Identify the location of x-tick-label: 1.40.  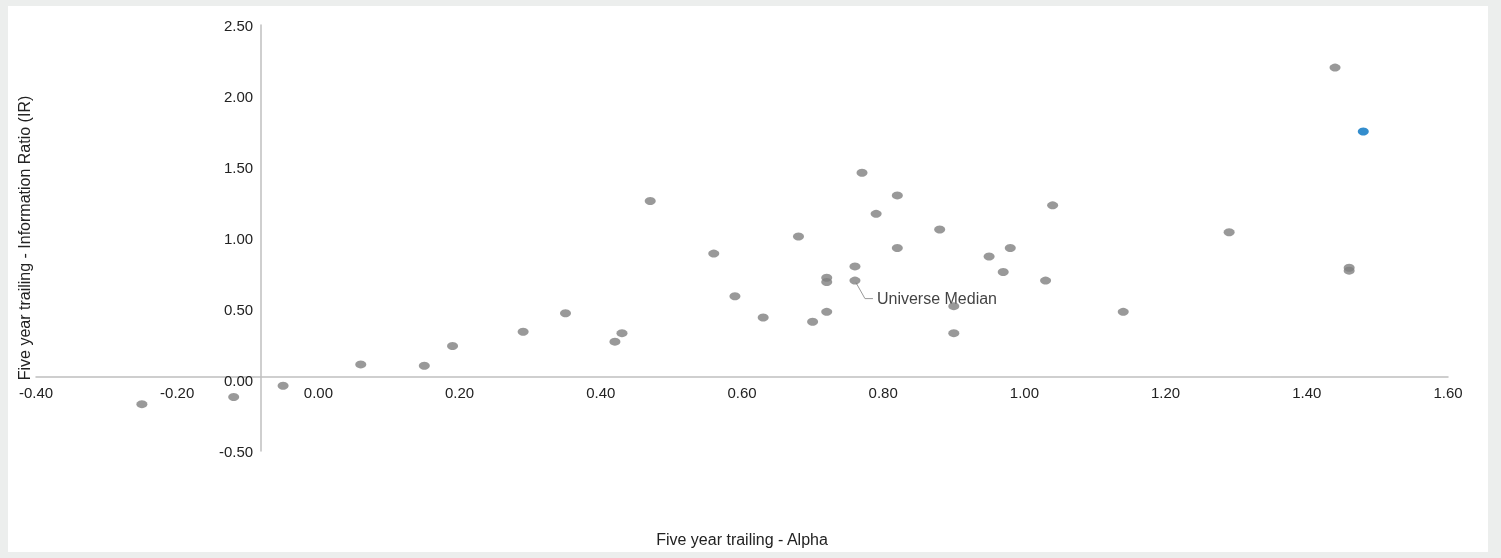
(1307, 392).